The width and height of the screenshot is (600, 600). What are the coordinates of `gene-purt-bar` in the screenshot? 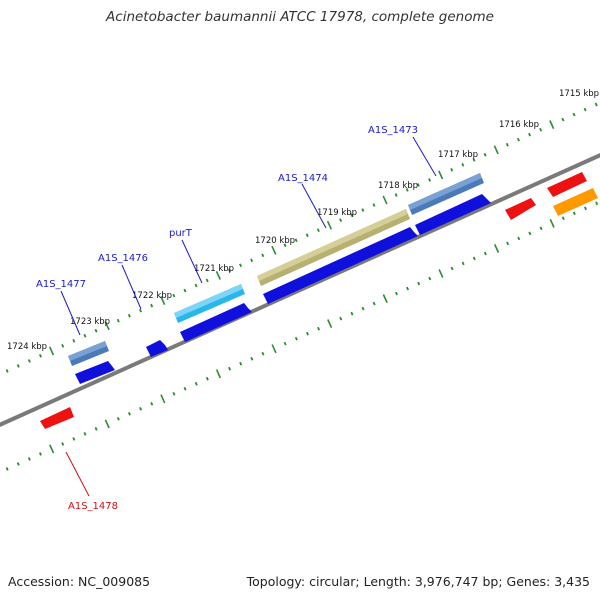 It's located at (209, 303).